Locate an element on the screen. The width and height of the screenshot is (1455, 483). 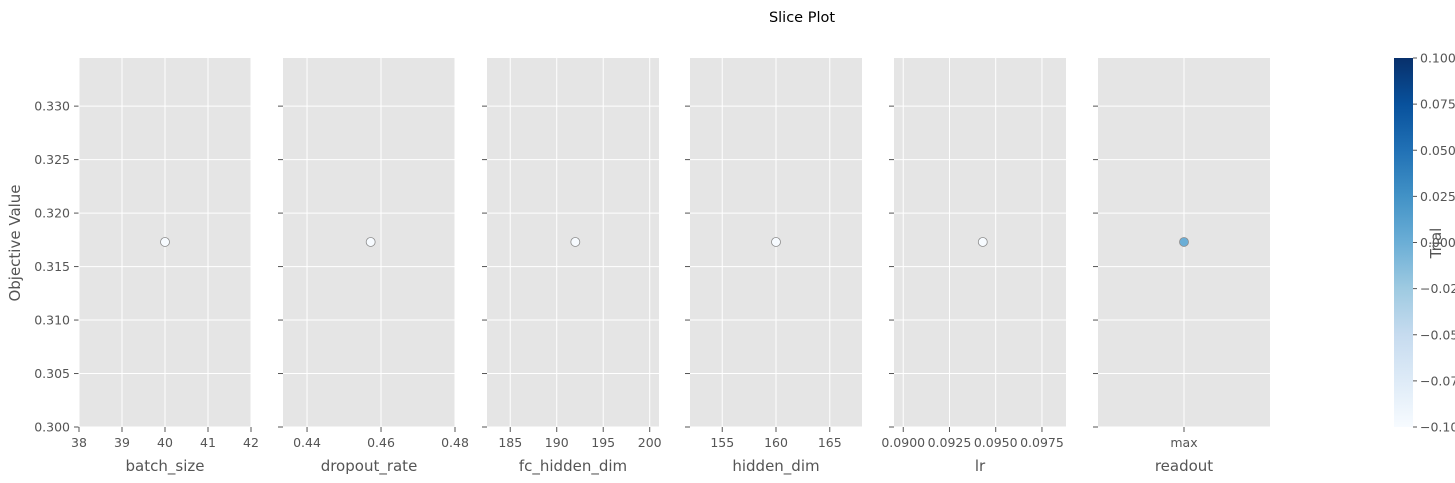
x-axis-label: hidden_dim is located at coordinates (775, 466).